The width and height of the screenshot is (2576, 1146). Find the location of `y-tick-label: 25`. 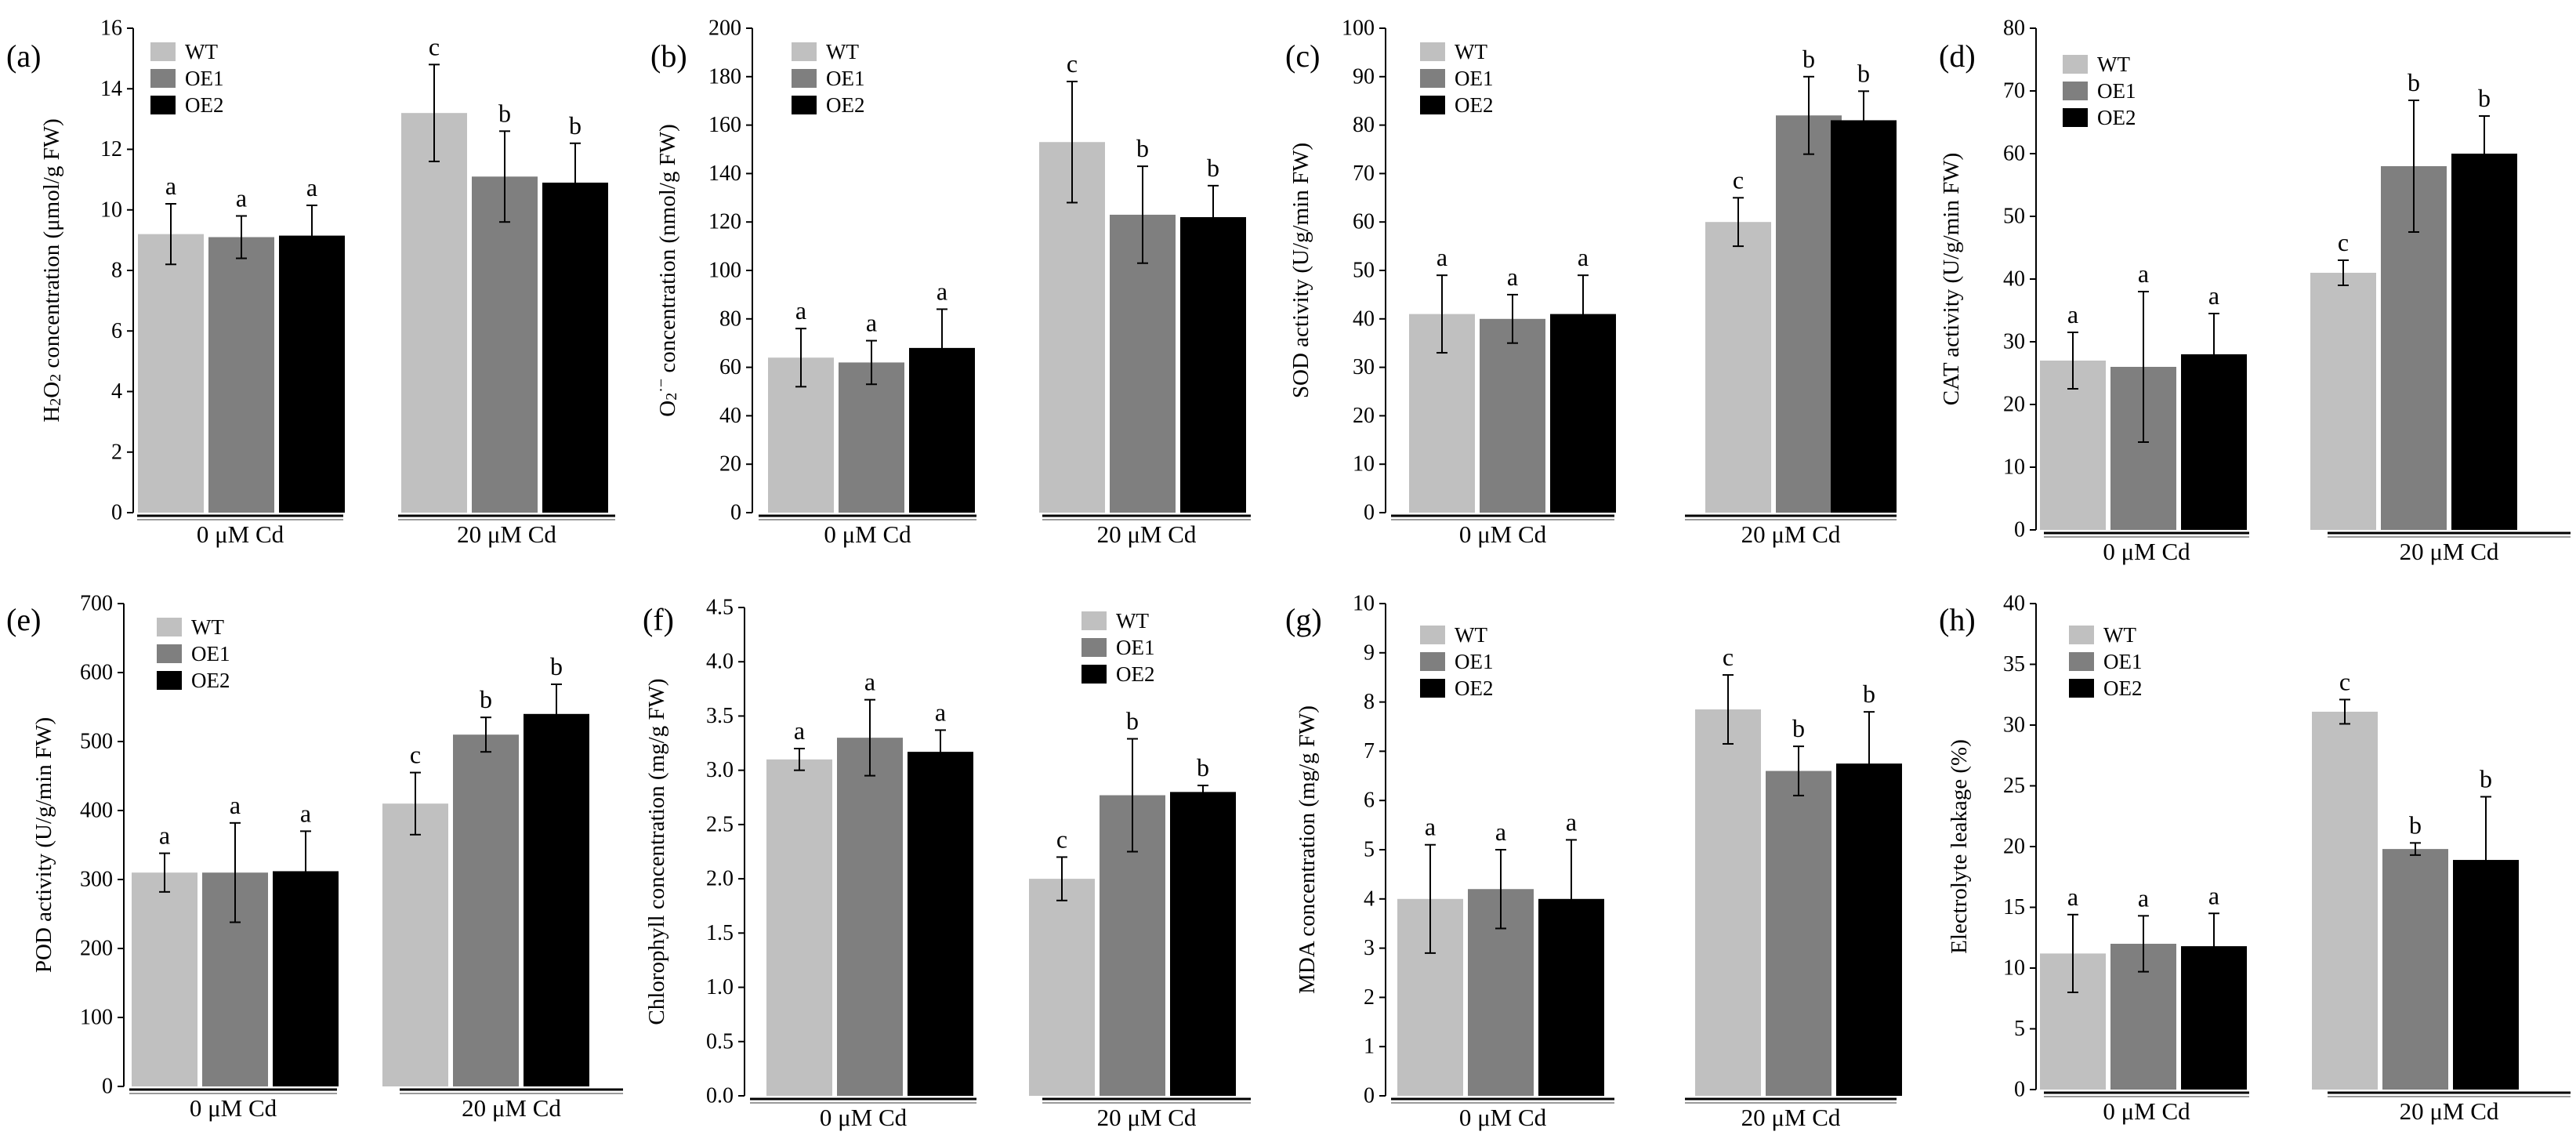

y-tick-label: 25 is located at coordinates (2014, 786).